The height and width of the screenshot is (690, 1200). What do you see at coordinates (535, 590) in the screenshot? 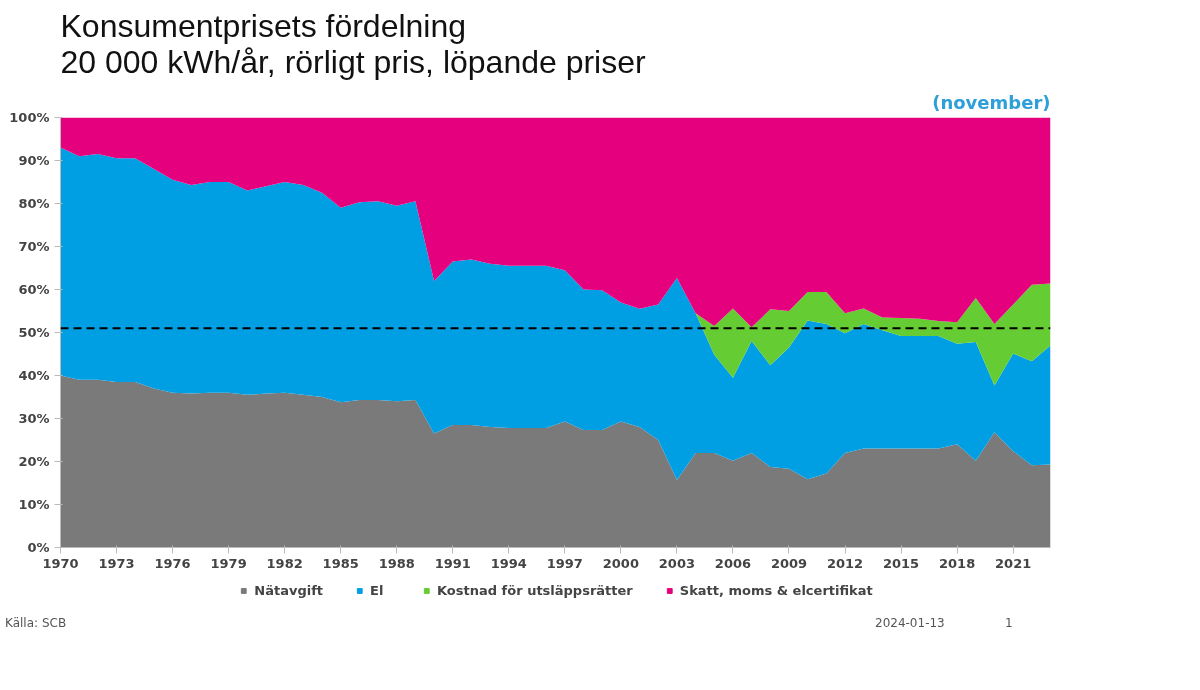
I see `legend-label: Kostnad för utsläppsrätter` at bounding box center [535, 590].